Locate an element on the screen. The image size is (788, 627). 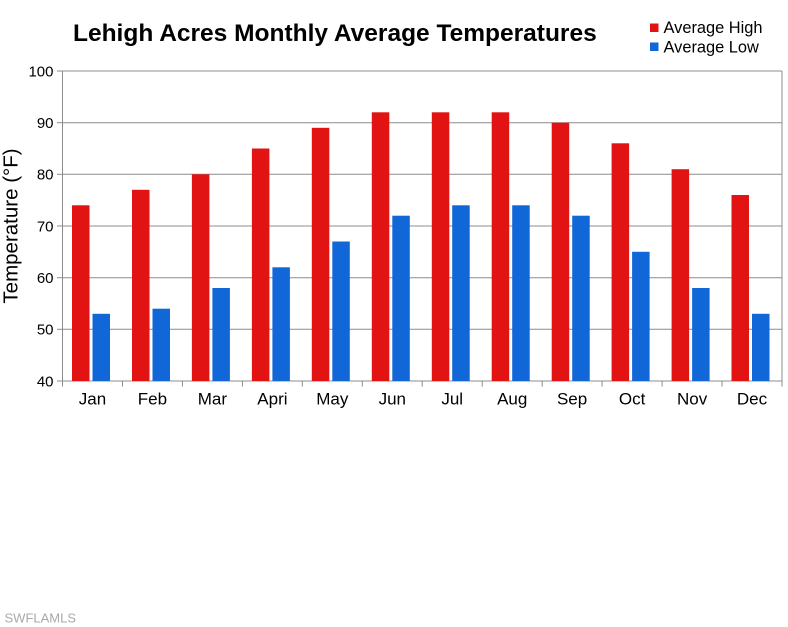
svg-text: Mar is located at coordinates (213, 399).